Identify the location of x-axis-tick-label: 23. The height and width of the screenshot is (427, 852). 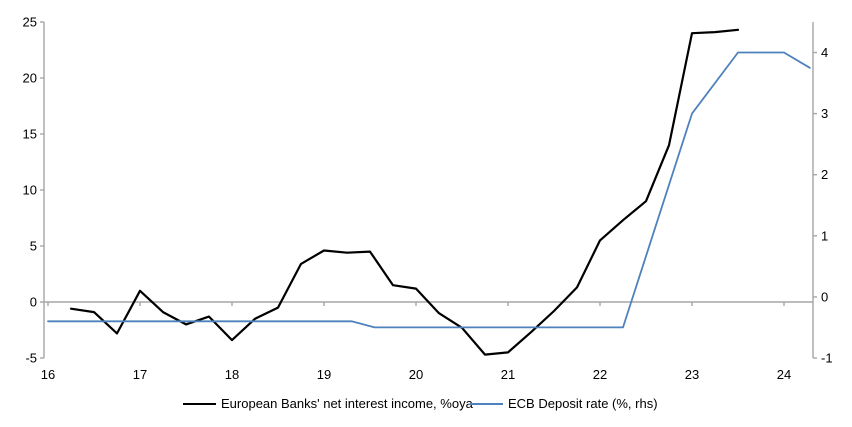
(692, 374).